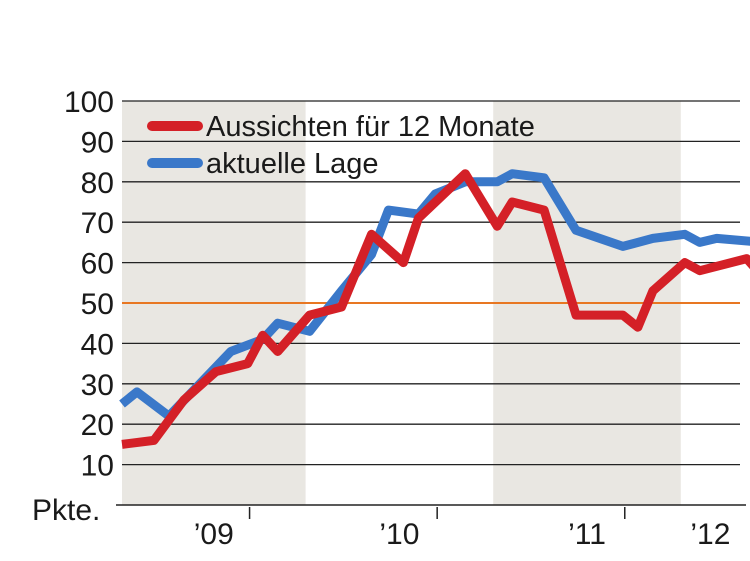  What do you see at coordinates (97, 385) in the screenshot?
I see `y-tick-label: 30` at bounding box center [97, 385].